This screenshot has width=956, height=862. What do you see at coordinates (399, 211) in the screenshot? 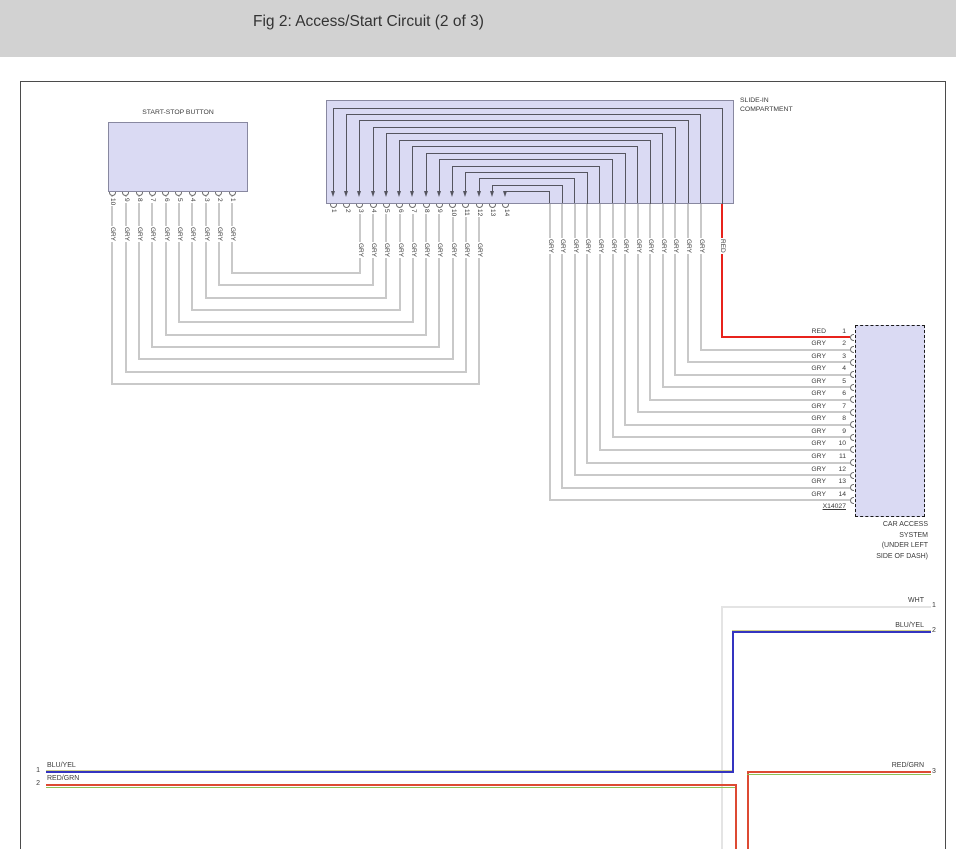
I see `pin-number-label: 6` at bounding box center [399, 211].